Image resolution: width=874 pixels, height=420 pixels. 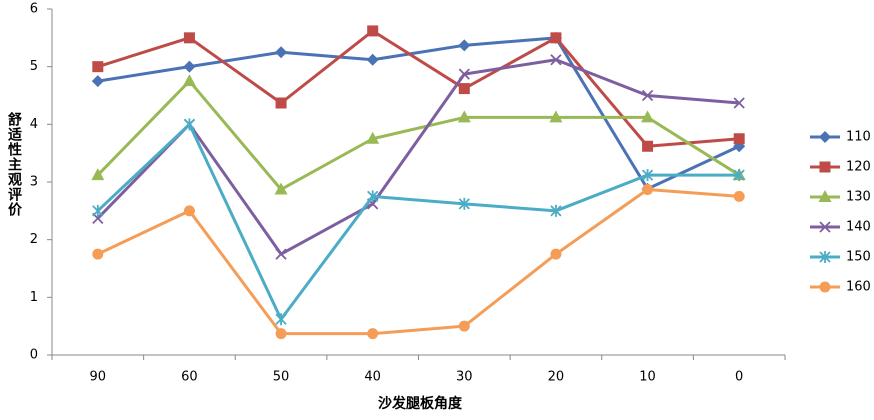 What do you see at coordinates (739, 377) in the screenshot?
I see `x-tick-label: 0` at bounding box center [739, 377].